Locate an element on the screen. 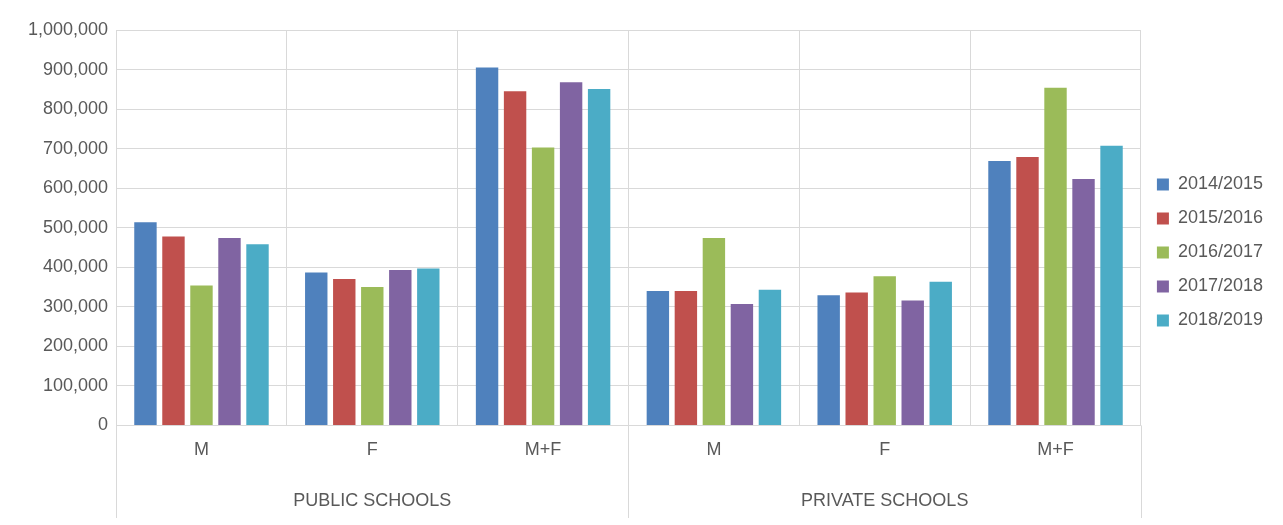  legend-label: 2017/2018 is located at coordinates (1220, 285).